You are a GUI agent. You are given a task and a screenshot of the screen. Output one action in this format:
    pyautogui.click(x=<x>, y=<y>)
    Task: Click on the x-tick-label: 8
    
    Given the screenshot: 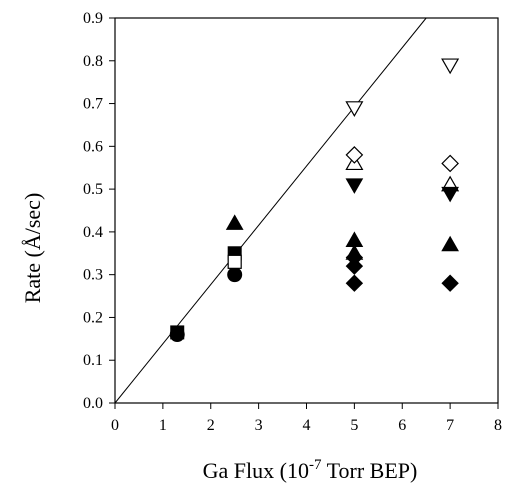 What is the action you would take?
    pyautogui.click(x=498, y=425)
    